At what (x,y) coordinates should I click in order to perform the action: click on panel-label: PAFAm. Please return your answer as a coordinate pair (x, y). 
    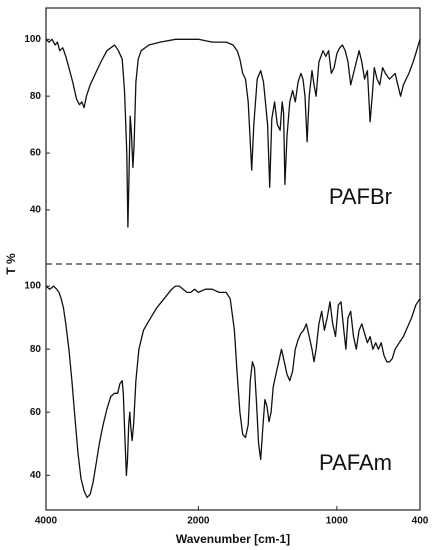
    Looking at the image, I should click on (355, 462).